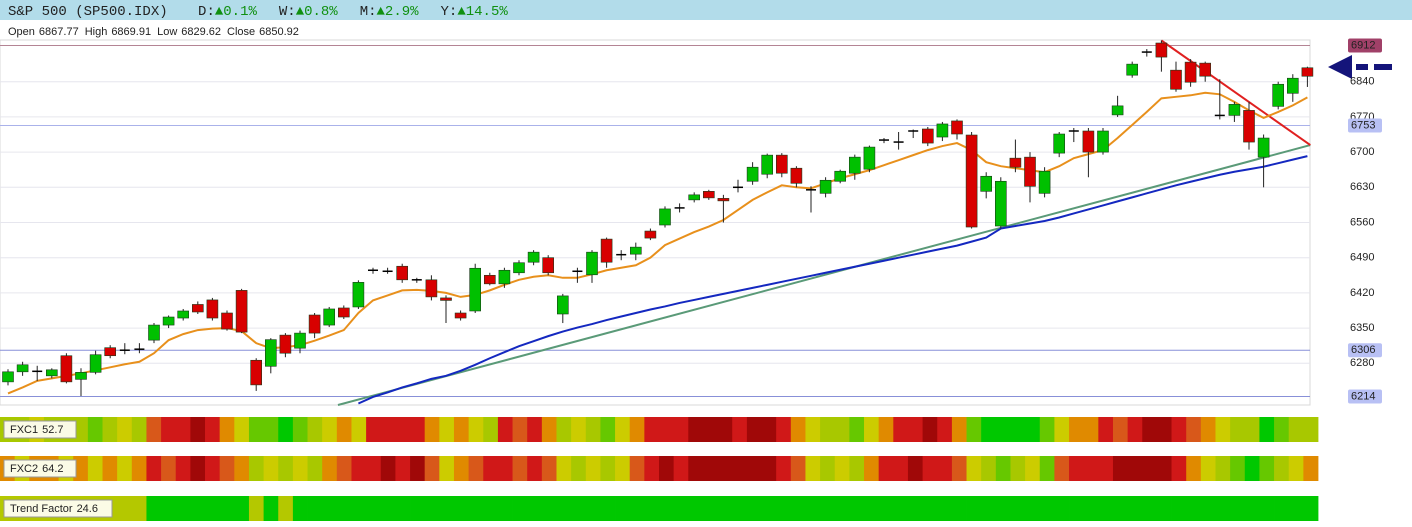 Image resolution: width=1412 pixels, height=527 pixels. What do you see at coordinates (59, 32) in the screenshot?
I see `ohlc-value: 6867.77` at bounding box center [59, 32].